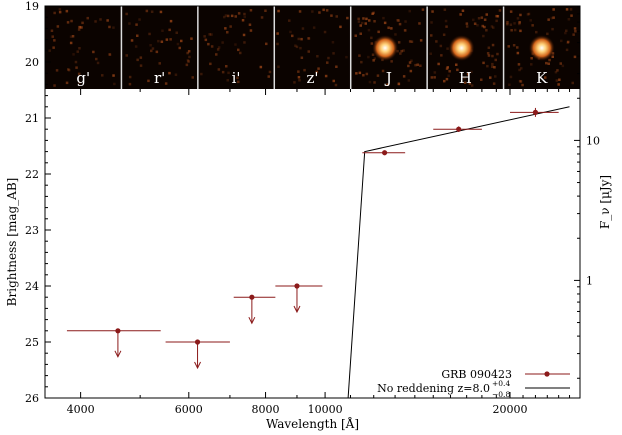 This screenshot has width=622, height=435. Describe the element at coordinates (542, 78) in the screenshot. I see `filter-label: K` at that location.